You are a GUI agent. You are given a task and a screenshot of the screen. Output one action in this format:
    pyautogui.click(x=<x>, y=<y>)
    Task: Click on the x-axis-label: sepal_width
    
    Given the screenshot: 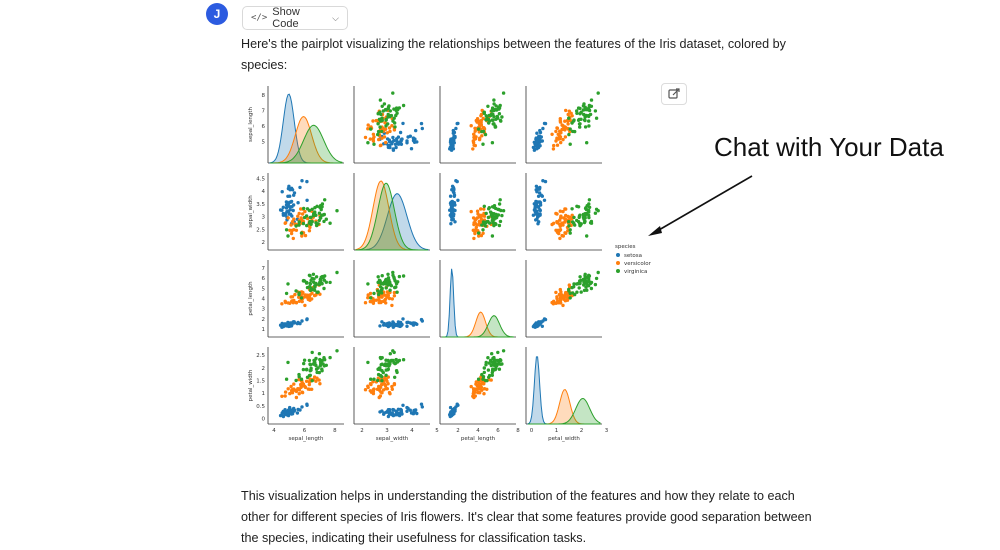 What is the action you would take?
    pyautogui.click(x=392, y=439)
    